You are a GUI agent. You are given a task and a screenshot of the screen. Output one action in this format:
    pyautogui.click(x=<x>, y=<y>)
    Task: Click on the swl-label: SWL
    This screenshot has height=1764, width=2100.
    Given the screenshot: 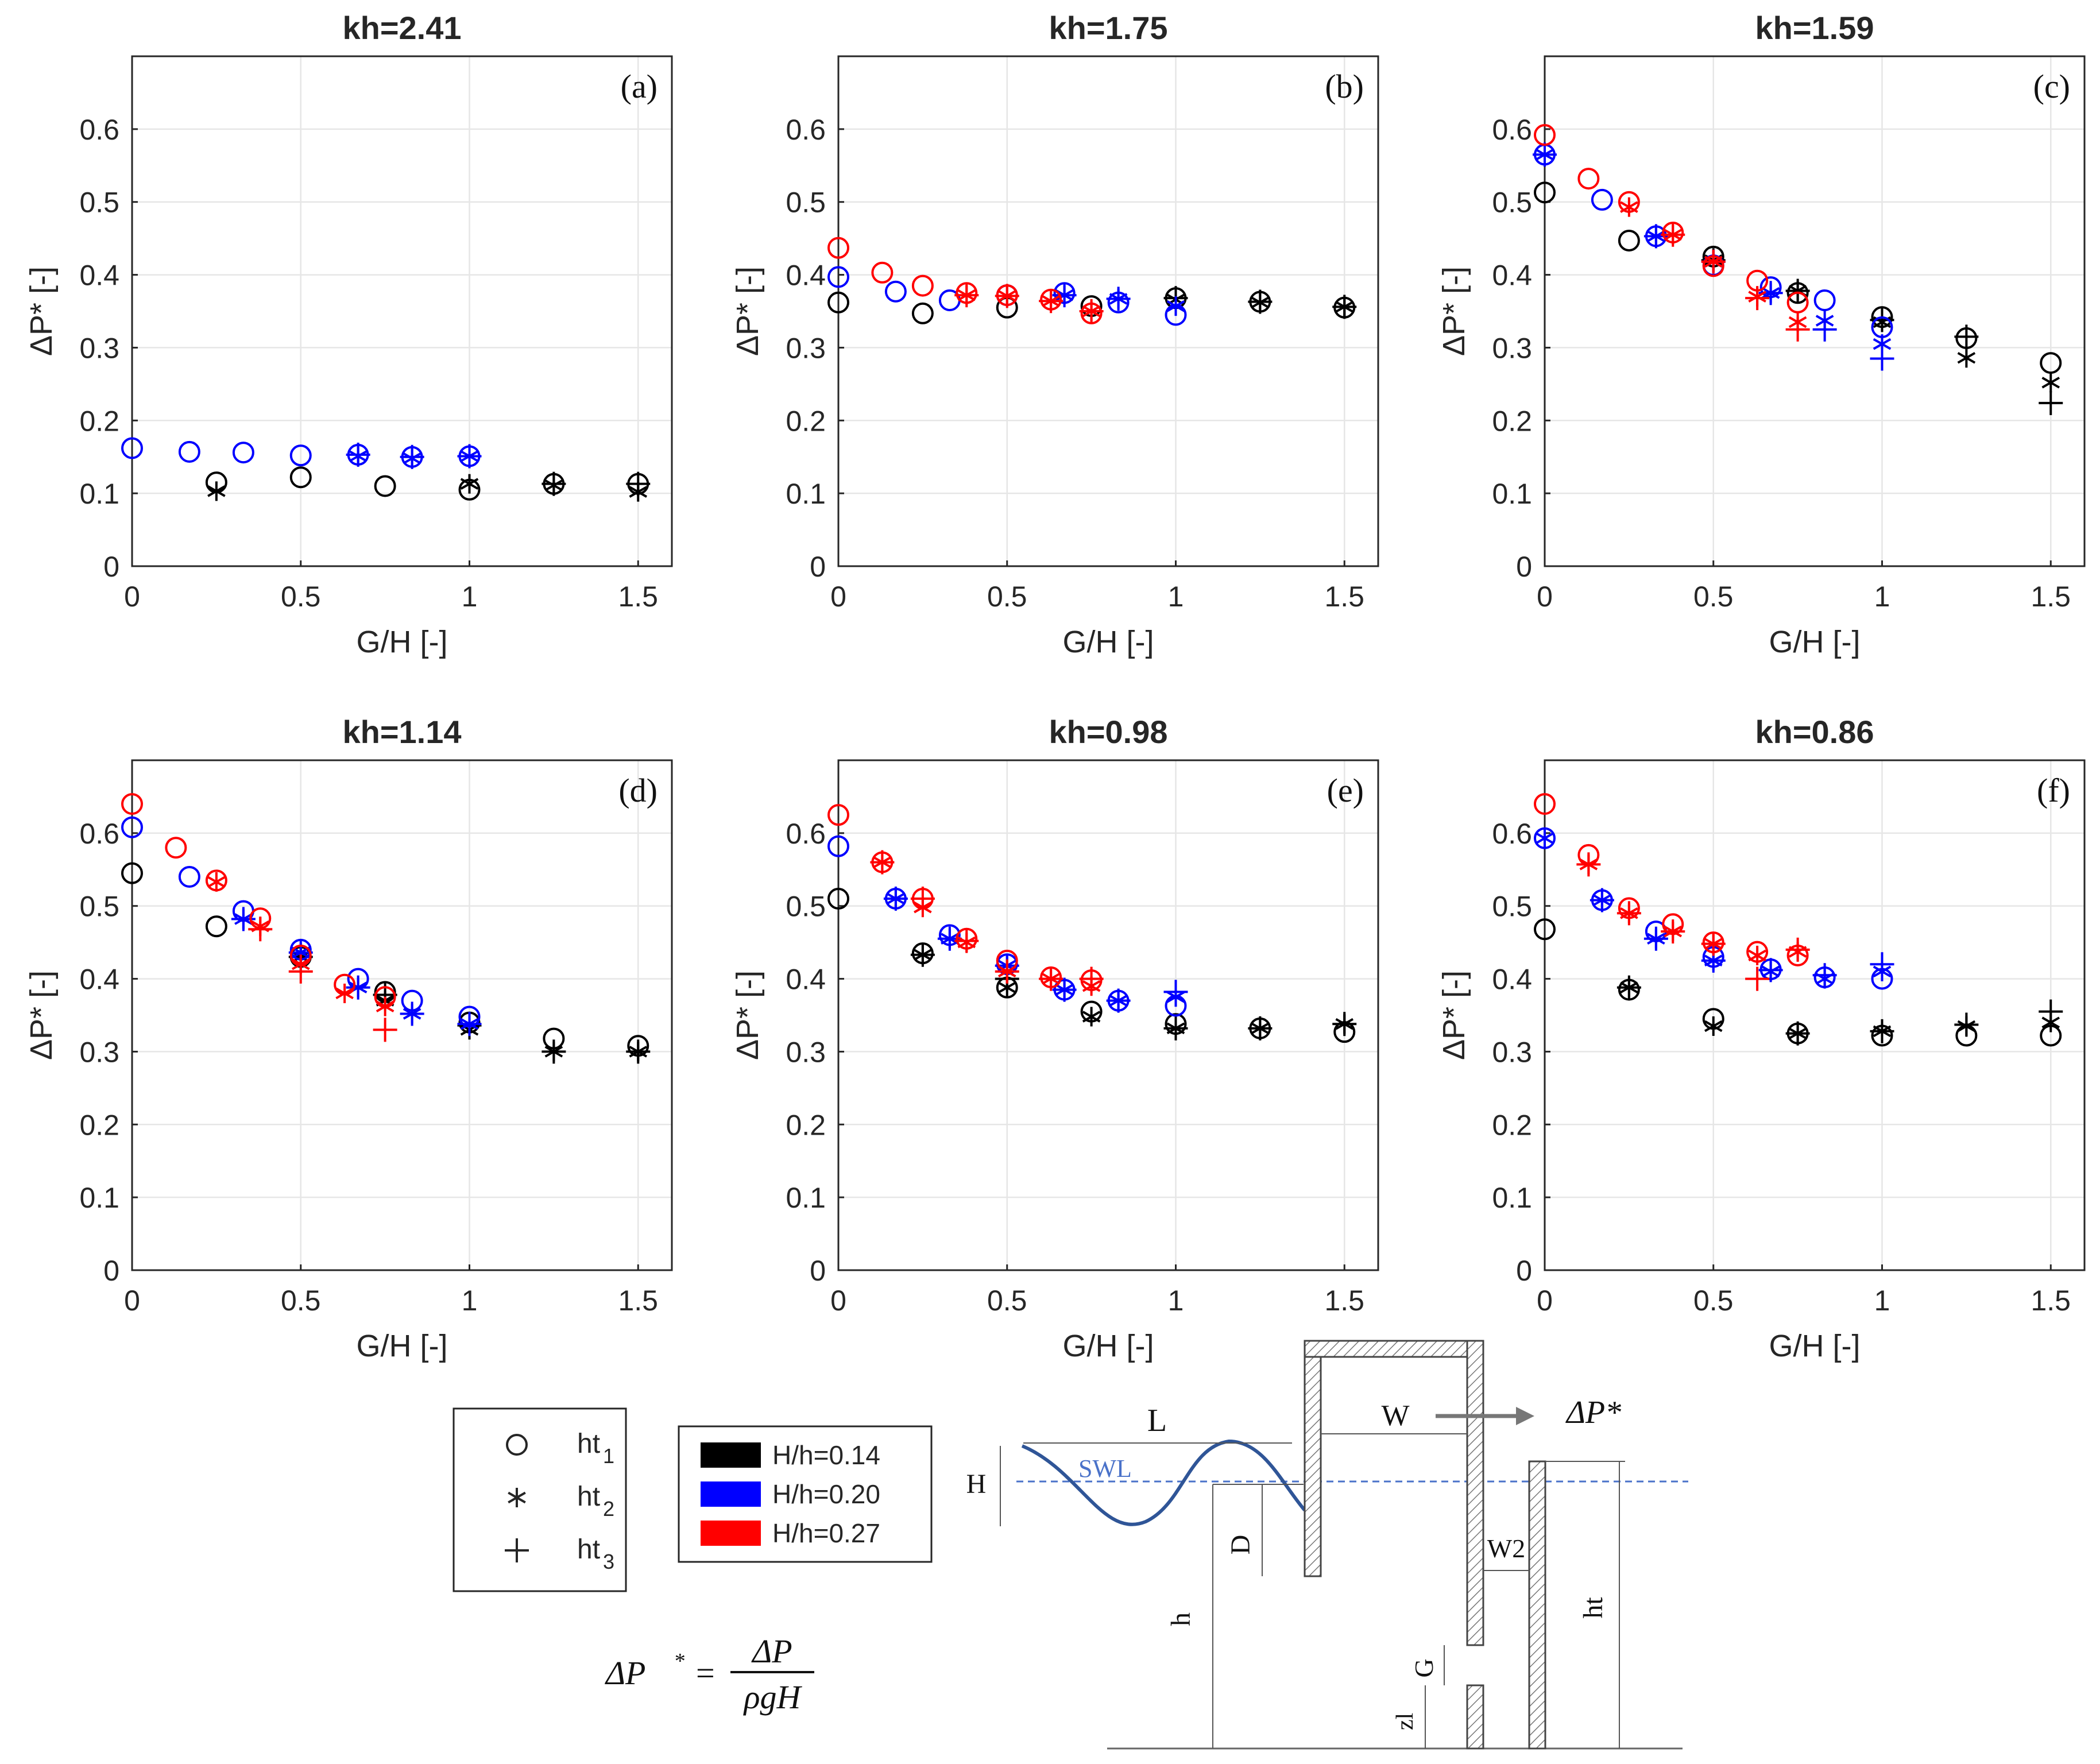 What is the action you would take?
    pyautogui.click(x=1105, y=1468)
    